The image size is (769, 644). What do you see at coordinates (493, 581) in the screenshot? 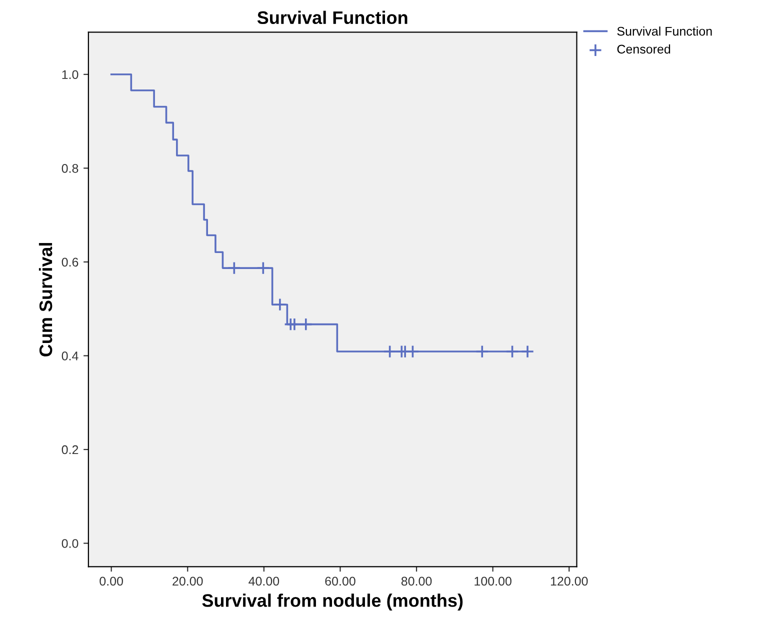
I see `x-tick-label: 100.00` at bounding box center [493, 581].